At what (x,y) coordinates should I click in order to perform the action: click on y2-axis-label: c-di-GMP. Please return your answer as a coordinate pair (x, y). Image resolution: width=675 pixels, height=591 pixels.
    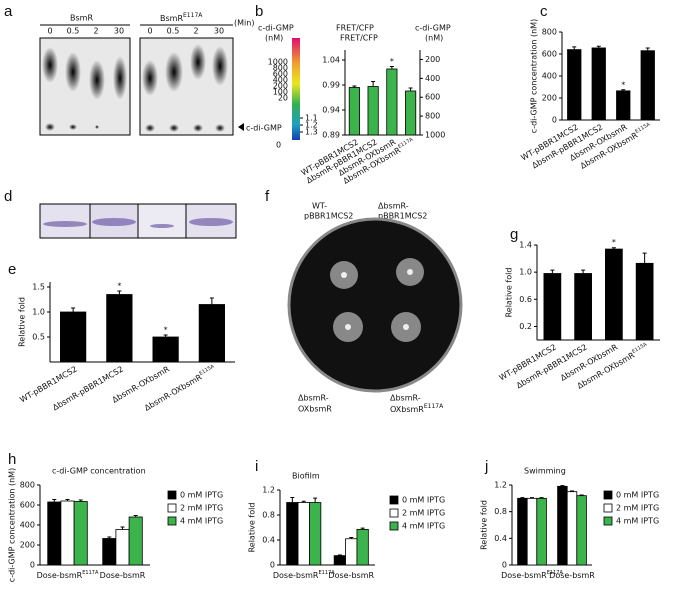
    Looking at the image, I should click on (433, 28).